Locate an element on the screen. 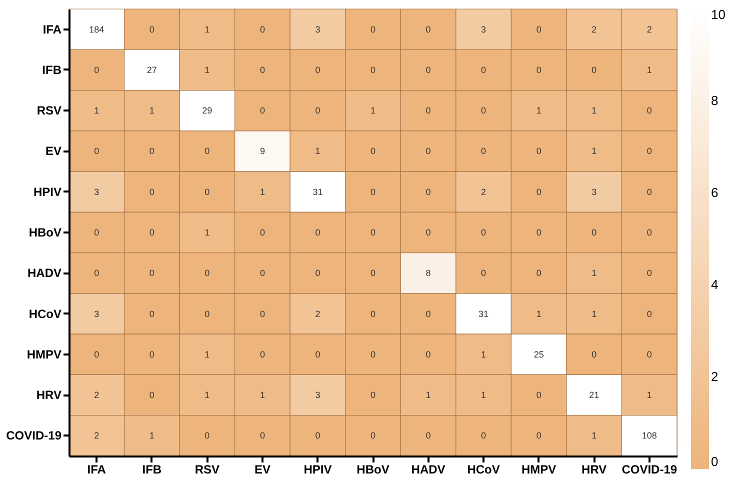  y-tick-label: HPIV is located at coordinates (47, 191).